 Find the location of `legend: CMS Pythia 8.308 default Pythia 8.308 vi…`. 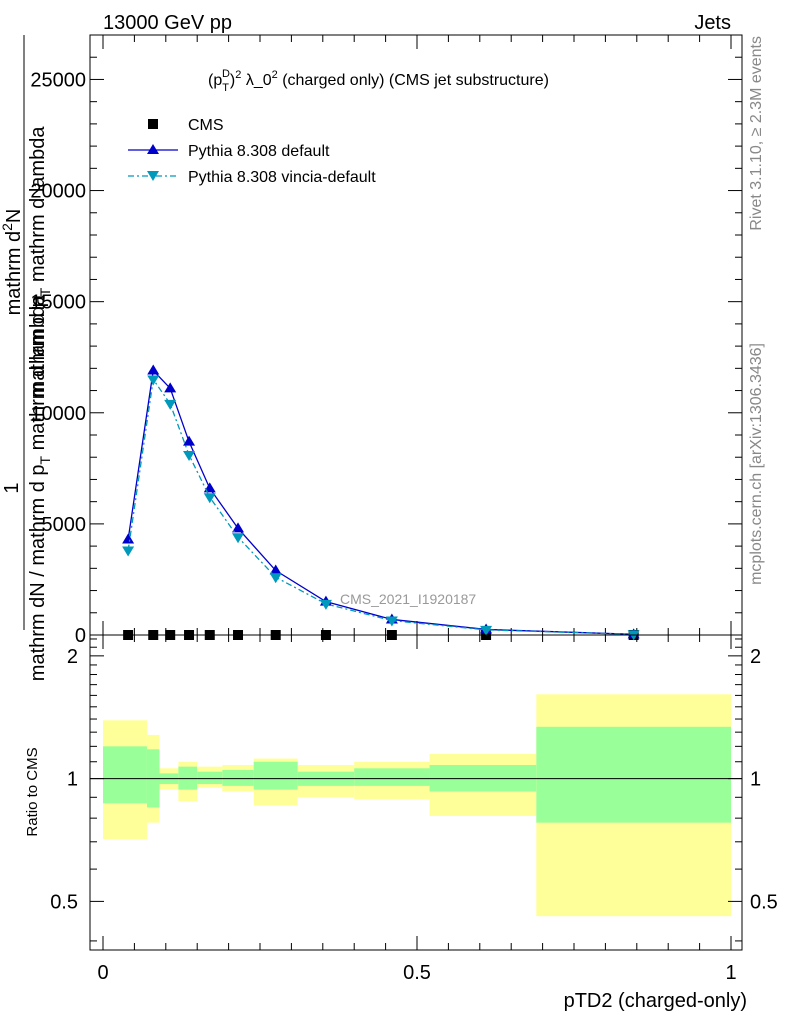

legend: CMS Pythia 8.308 default Pythia 8.308 vi… is located at coordinates (252, 151).